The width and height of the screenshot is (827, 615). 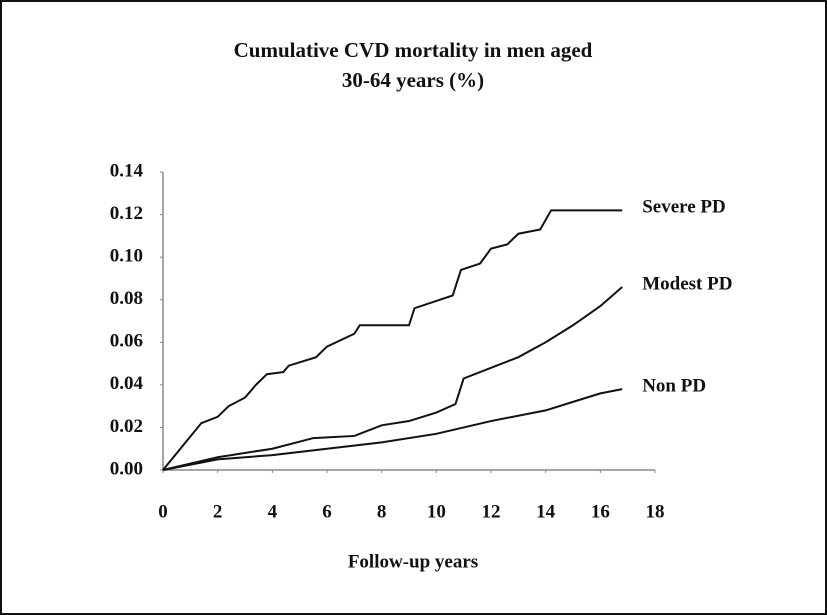 What do you see at coordinates (436, 511) in the screenshot?
I see `x-tick-label: 10` at bounding box center [436, 511].